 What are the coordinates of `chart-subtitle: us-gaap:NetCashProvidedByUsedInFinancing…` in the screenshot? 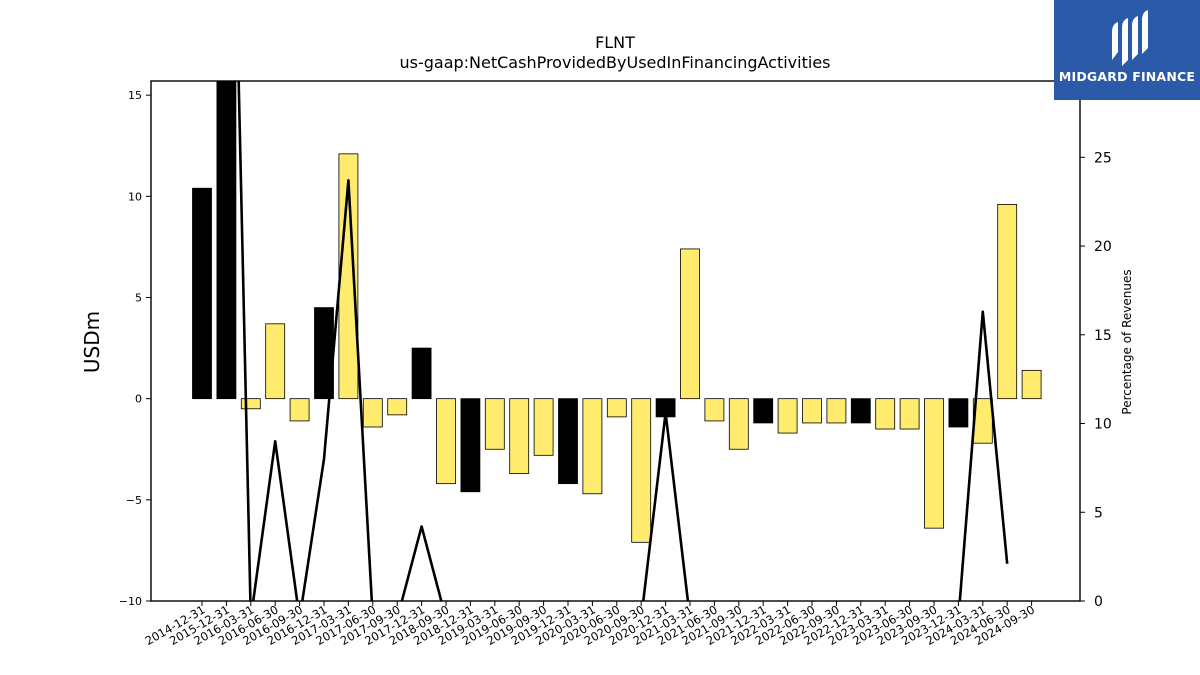 It's located at (614, 62).